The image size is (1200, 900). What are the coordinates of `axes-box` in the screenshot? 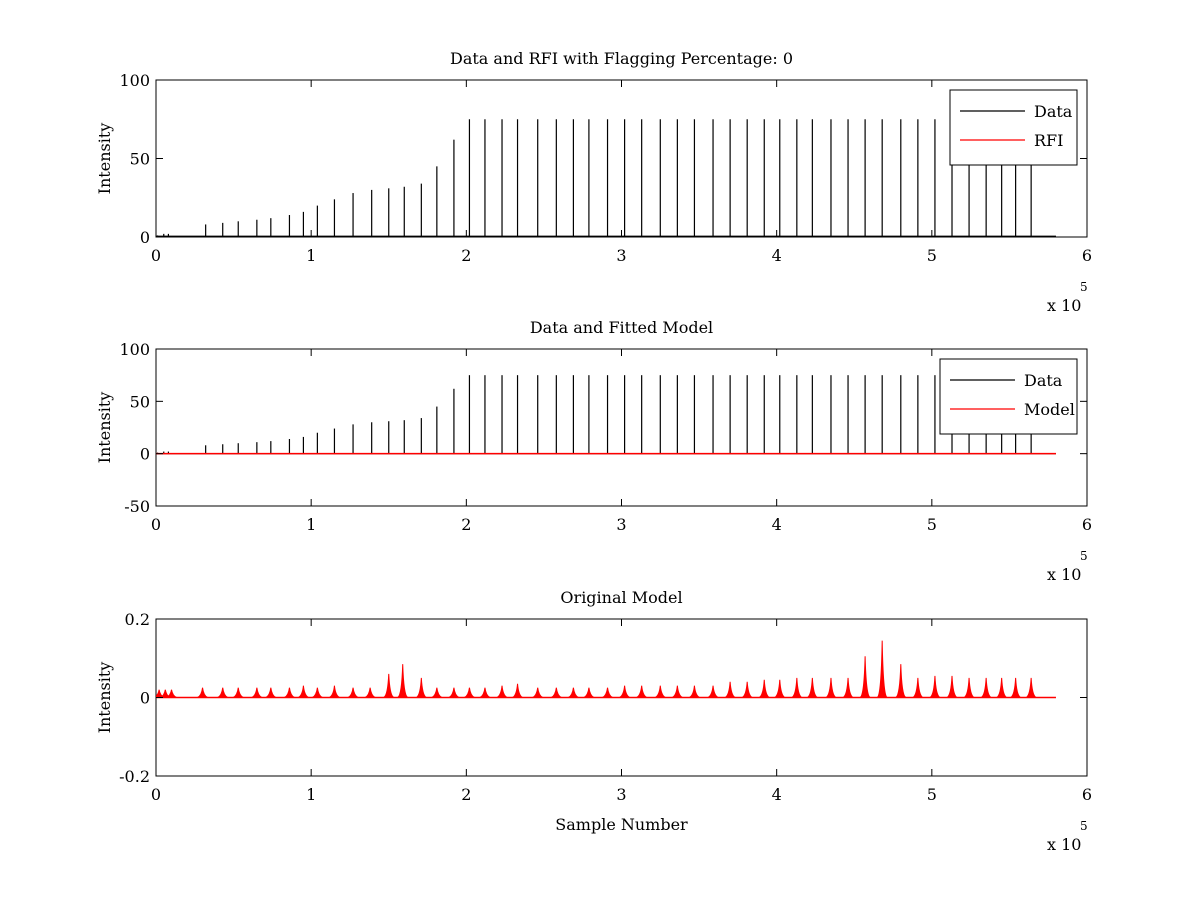 It's located at (621, 427).